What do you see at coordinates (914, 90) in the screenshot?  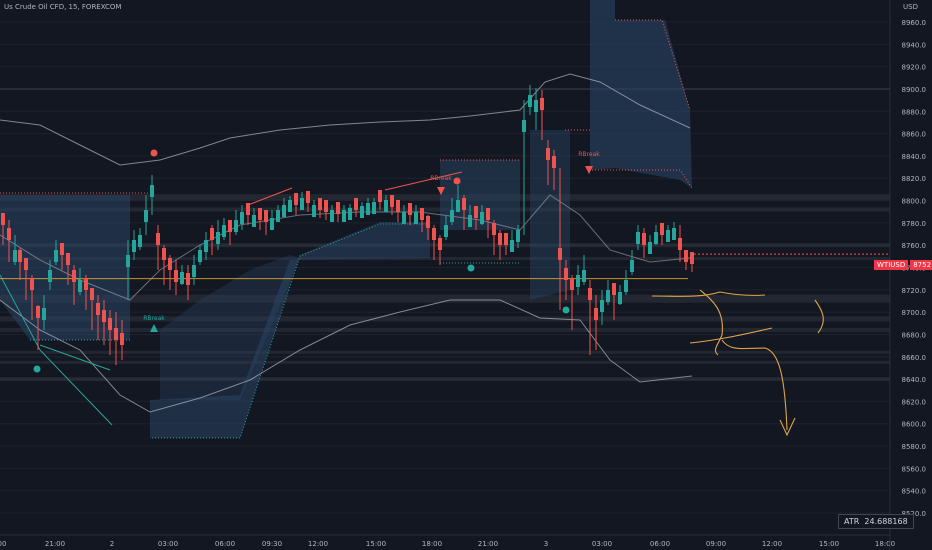 I see `y-tick-label: 8900.0` at bounding box center [914, 90].